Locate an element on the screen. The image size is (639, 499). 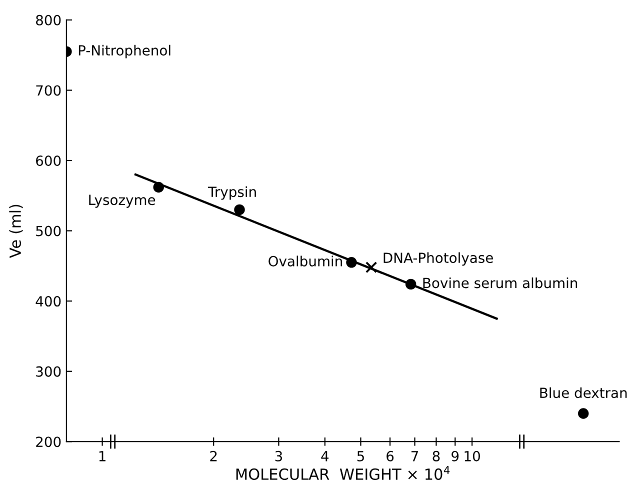
x-tick-label: 3 is located at coordinates (278, 456).